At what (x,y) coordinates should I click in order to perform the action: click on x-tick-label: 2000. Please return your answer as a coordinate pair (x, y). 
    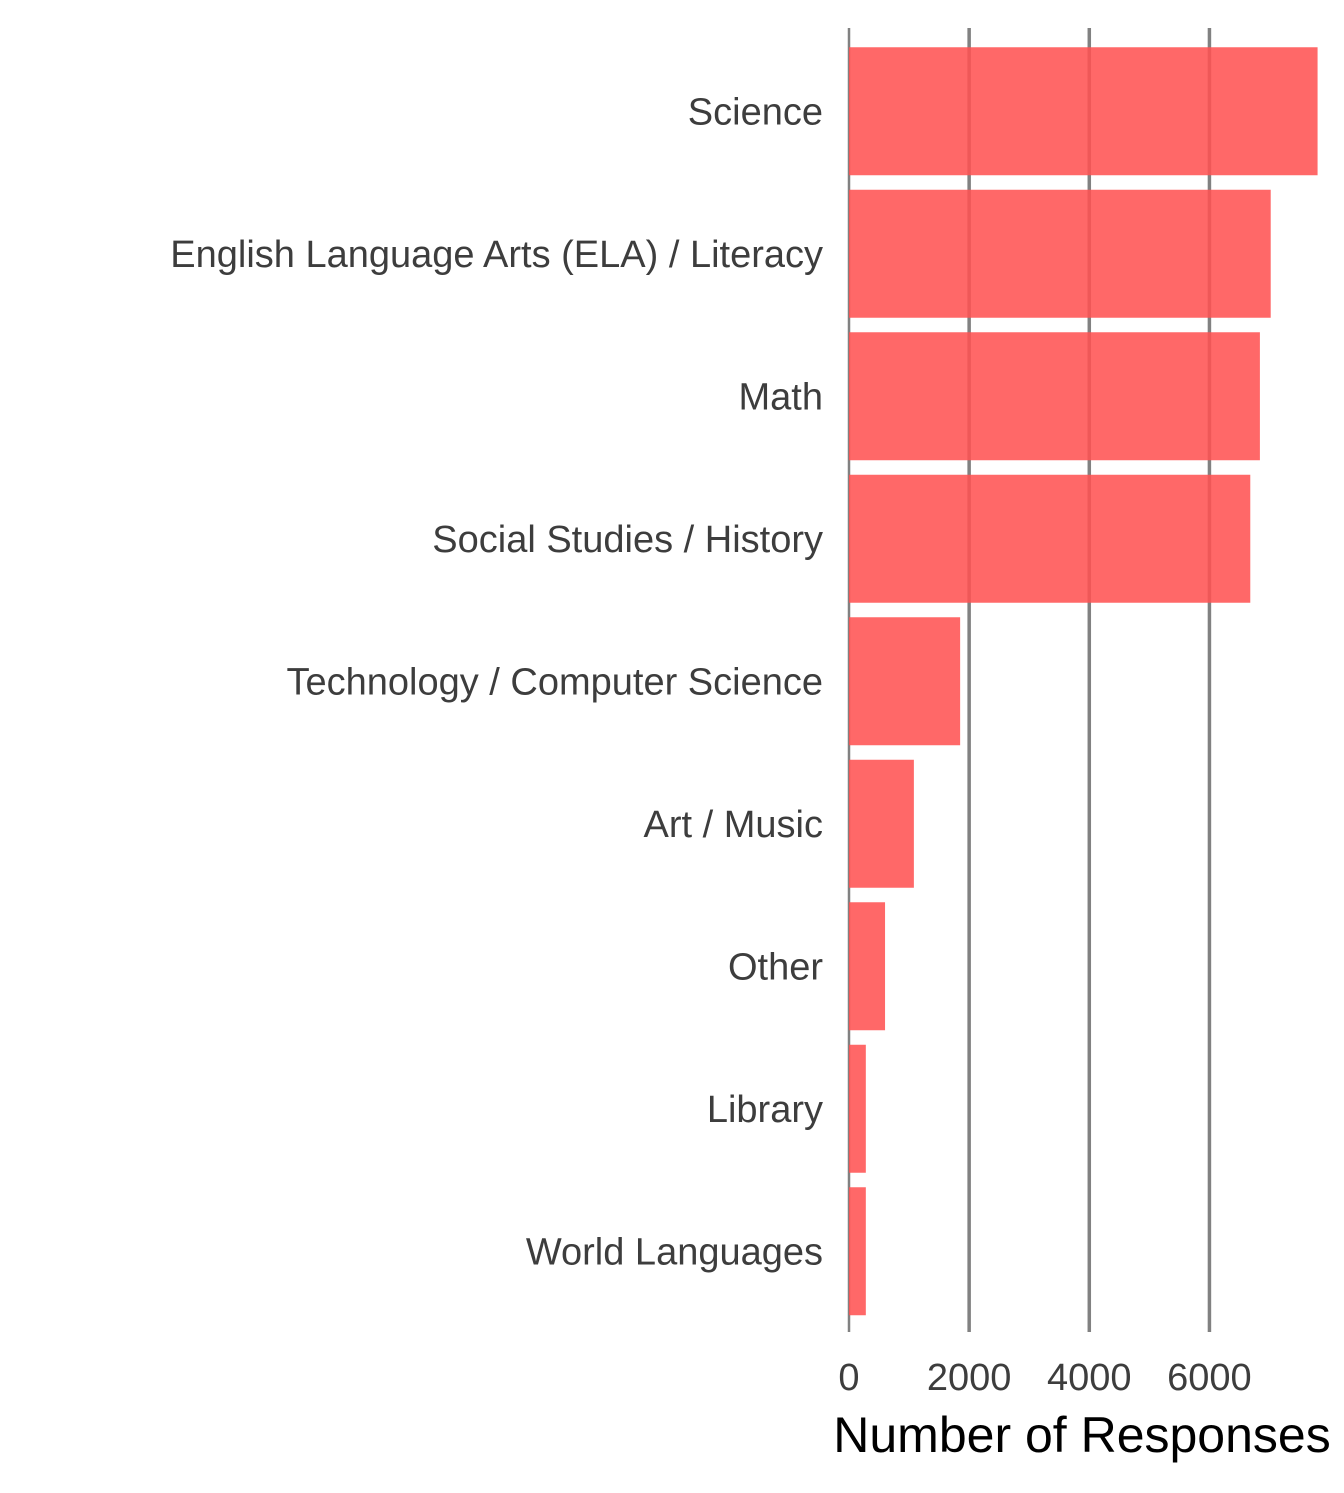
    Looking at the image, I should click on (969, 1378).